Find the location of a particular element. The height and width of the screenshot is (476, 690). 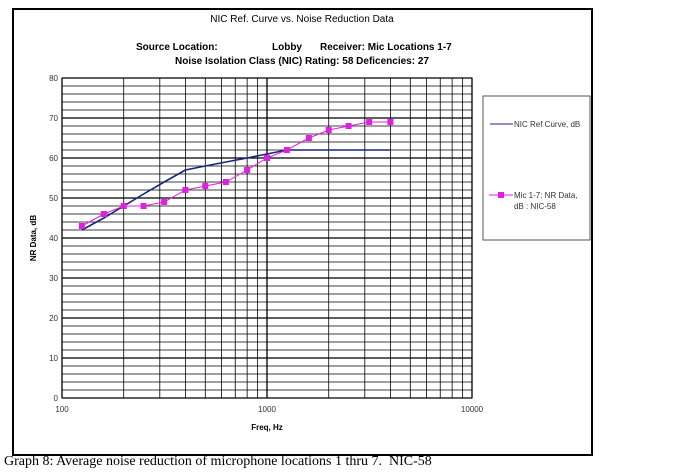

y-axis-label: NR Data, dB is located at coordinates (33, 238).